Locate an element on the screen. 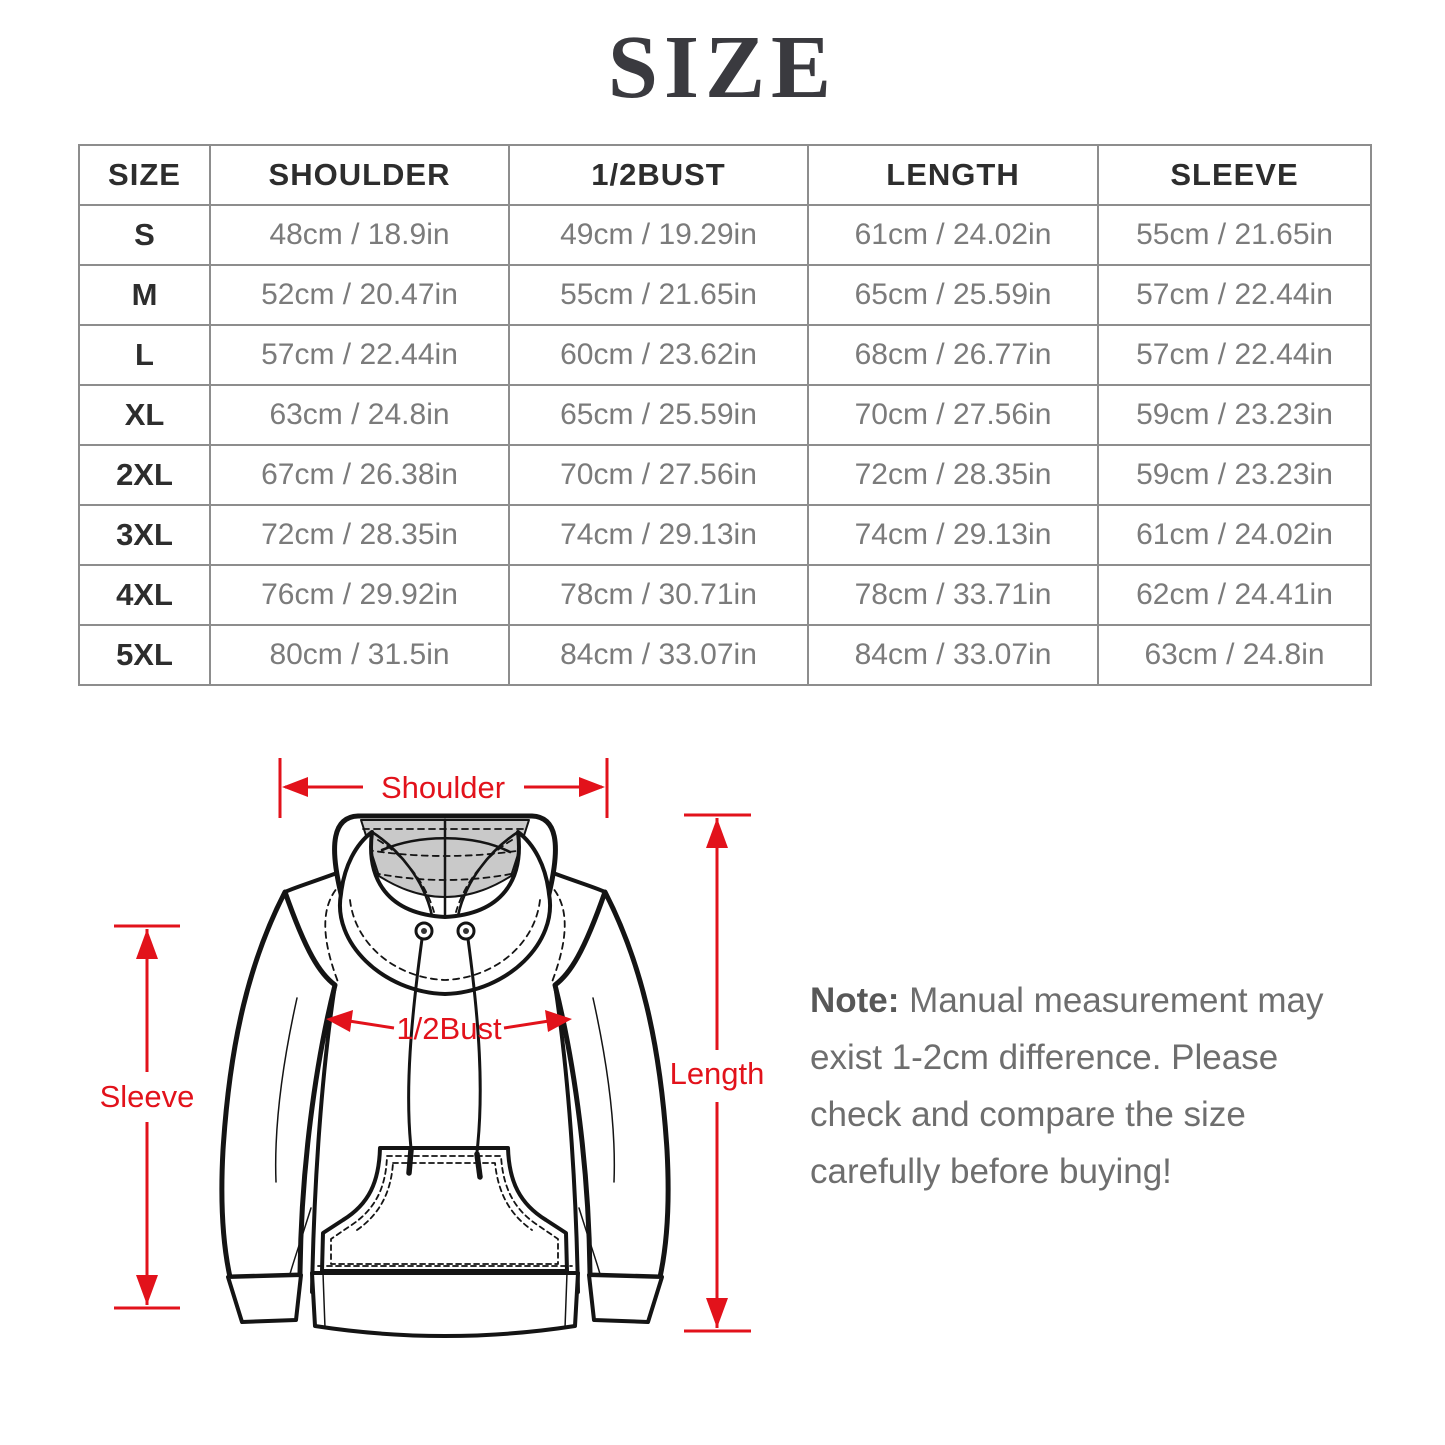 Image resolution: width=1445 pixels, height=1445 pixels. header-half-bust: 1/2BUST is located at coordinates (658, 175).